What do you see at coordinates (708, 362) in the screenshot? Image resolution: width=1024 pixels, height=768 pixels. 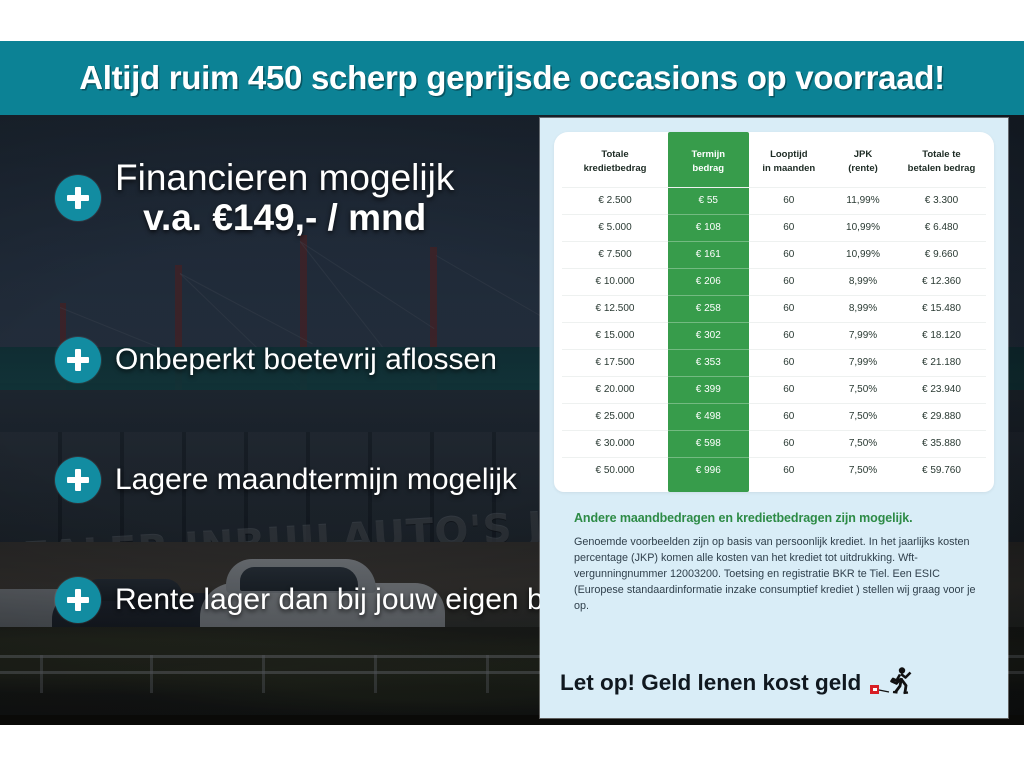 I see `table-cell: € 353` at bounding box center [708, 362].